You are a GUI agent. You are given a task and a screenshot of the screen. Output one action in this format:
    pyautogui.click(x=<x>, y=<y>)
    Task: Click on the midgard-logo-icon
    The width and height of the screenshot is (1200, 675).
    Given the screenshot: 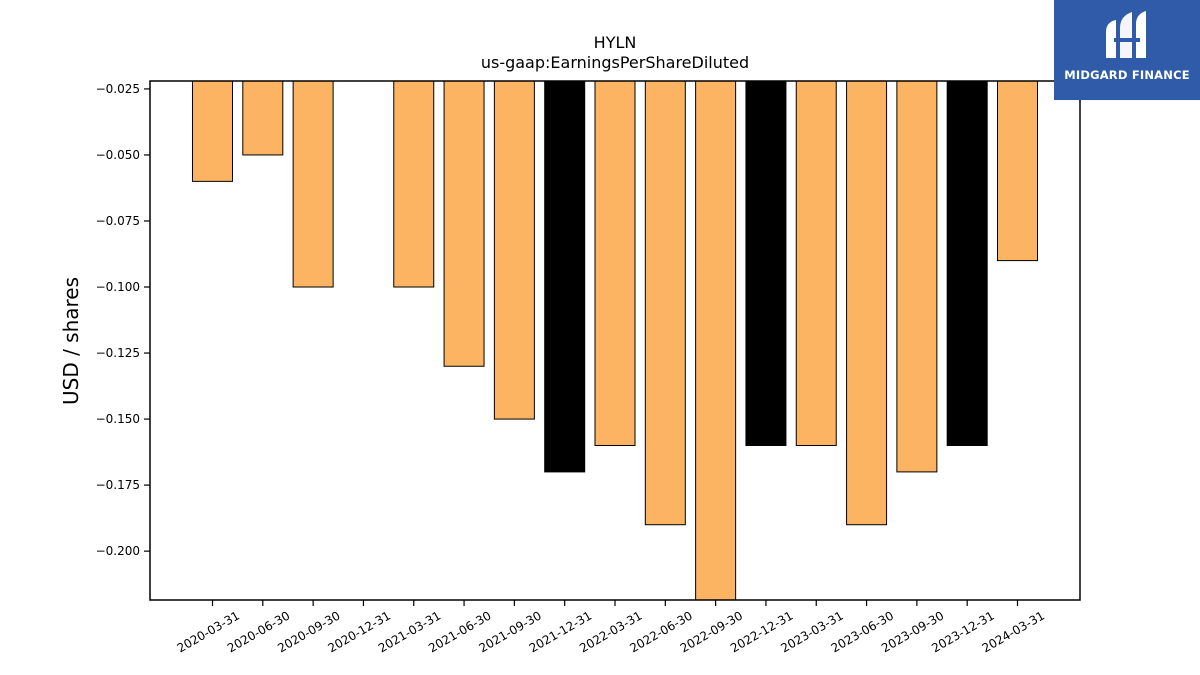 What is the action you would take?
    pyautogui.click(x=1126, y=34)
    